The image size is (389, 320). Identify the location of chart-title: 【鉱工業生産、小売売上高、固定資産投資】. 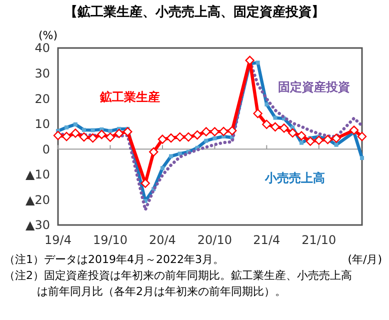
(194, 12).